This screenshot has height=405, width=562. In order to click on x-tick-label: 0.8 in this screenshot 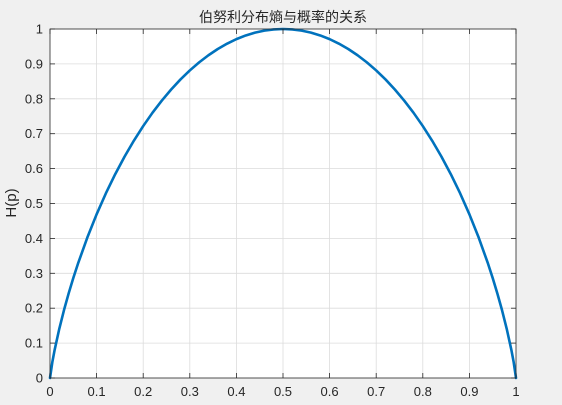, I will do `click(423, 391)`.